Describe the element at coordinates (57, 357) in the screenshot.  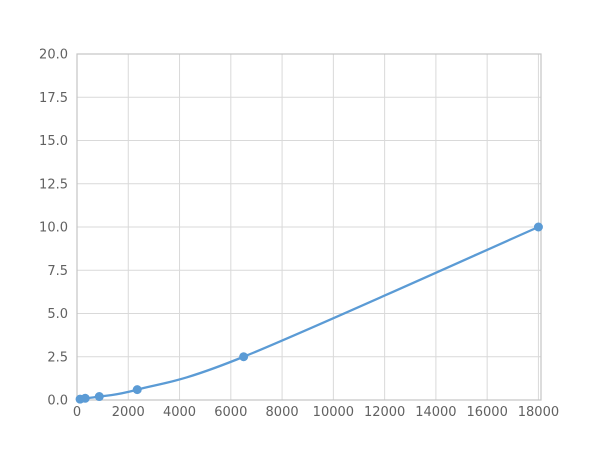
I see `y-tick-label: 2.5` at that location.